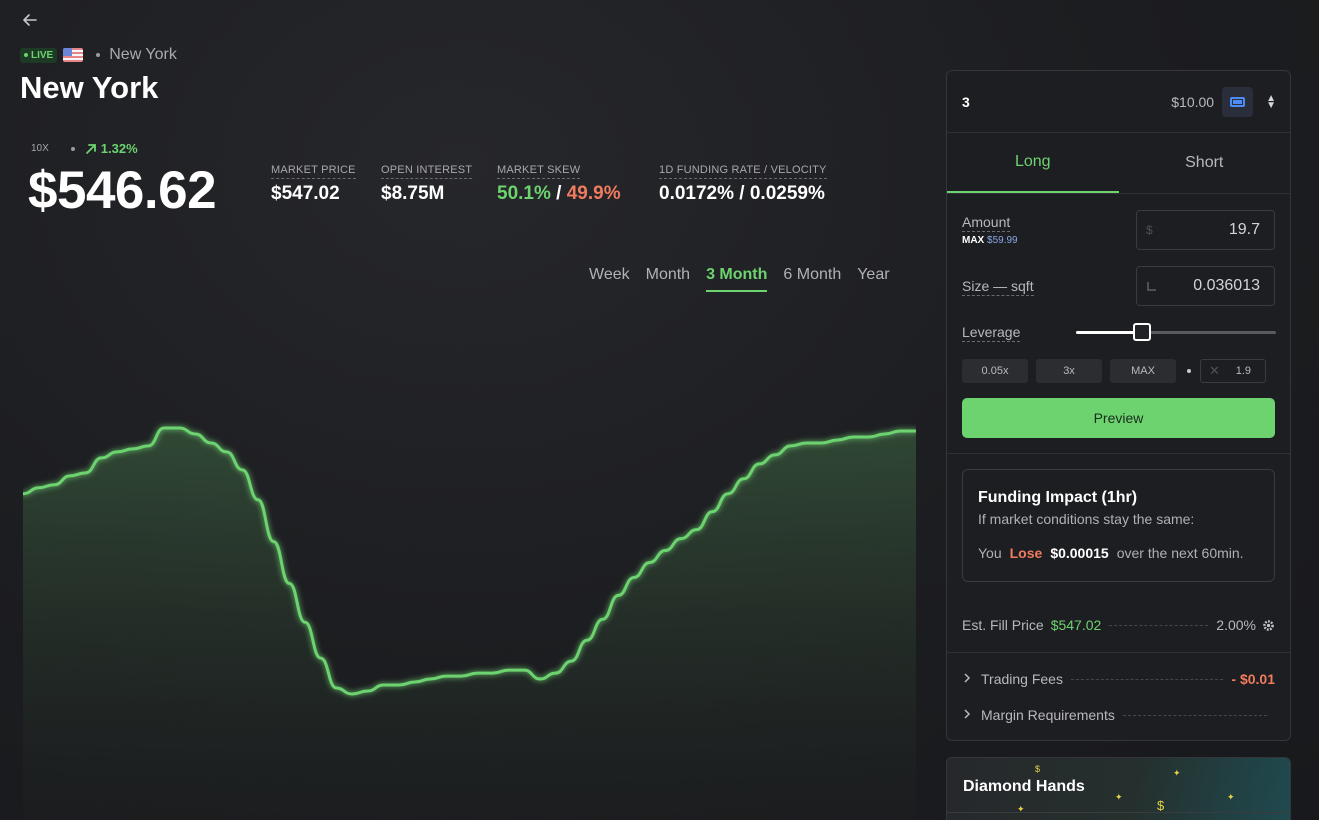  What do you see at coordinates (966, 101) in the screenshot?
I see `account-id: 3` at bounding box center [966, 101].